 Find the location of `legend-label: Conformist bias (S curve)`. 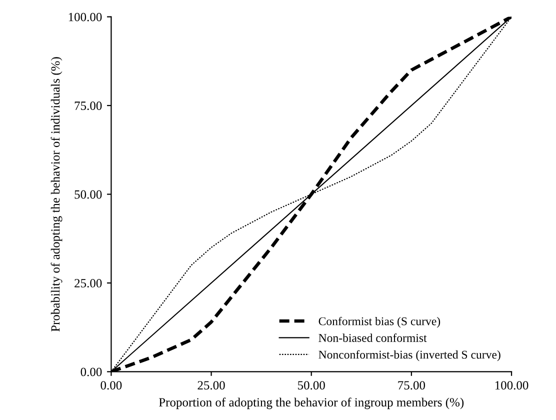

legend-label: Conformist bias (S curve) is located at coordinates (379, 322).